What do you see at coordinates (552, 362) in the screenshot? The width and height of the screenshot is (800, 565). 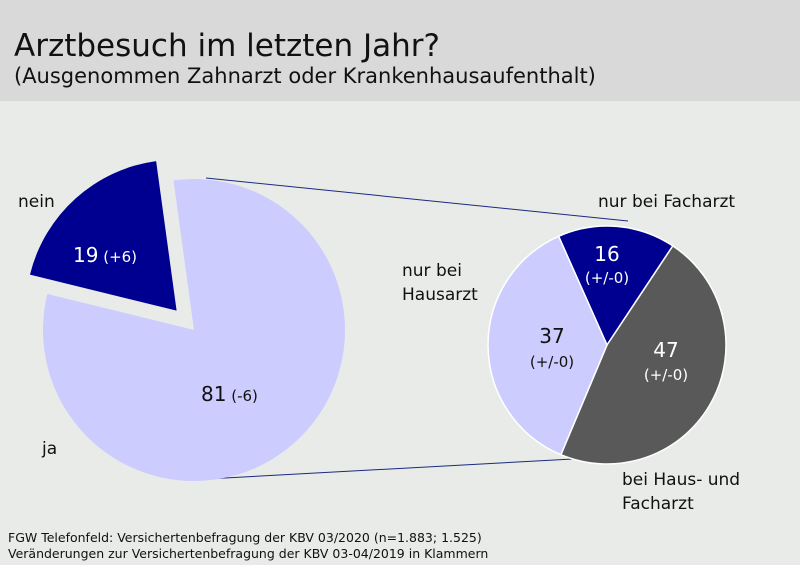 I see `change-nur-bei-hausarzt: (+/-0)` at bounding box center [552, 362].